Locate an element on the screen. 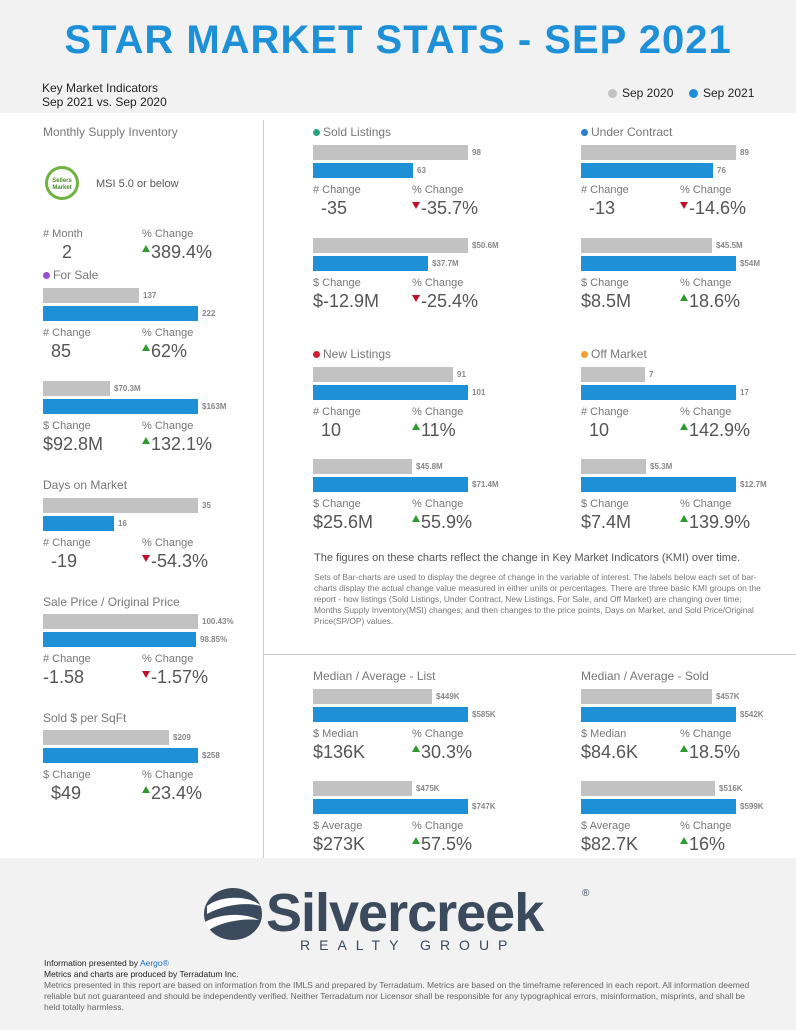  msold-b2-bar-prev is located at coordinates (648, 788).